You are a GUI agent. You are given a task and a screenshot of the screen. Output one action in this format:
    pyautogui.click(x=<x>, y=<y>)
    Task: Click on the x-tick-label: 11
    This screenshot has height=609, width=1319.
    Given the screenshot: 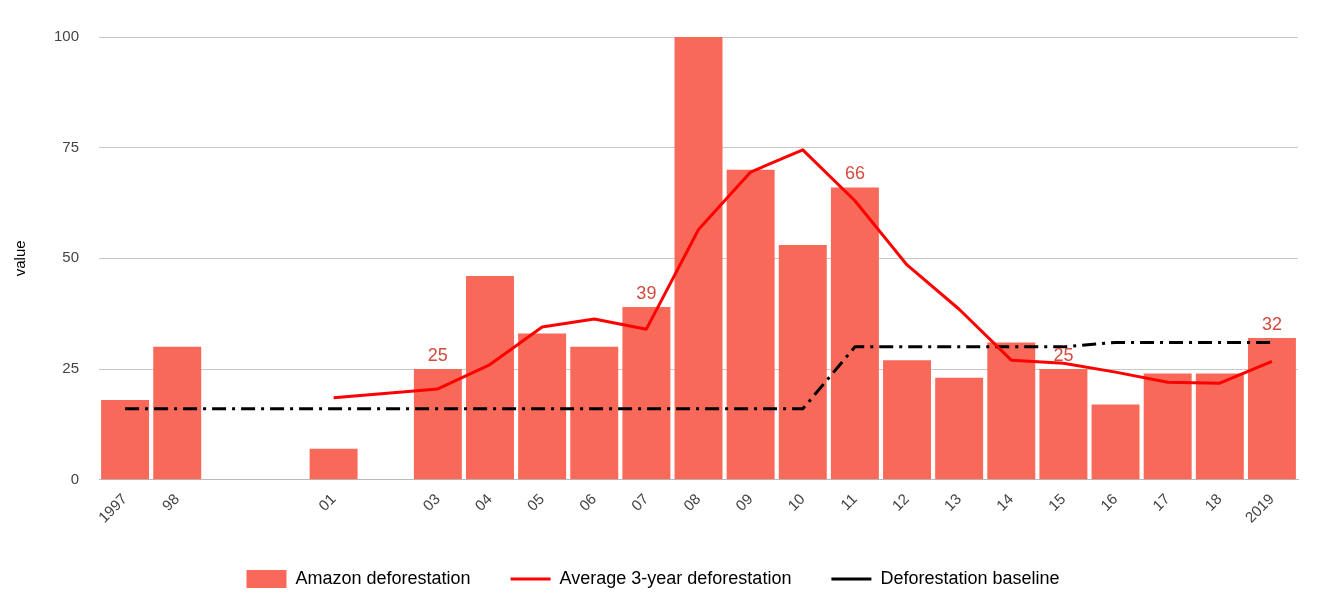 What is the action you would take?
    pyautogui.click(x=848, y=502)
    